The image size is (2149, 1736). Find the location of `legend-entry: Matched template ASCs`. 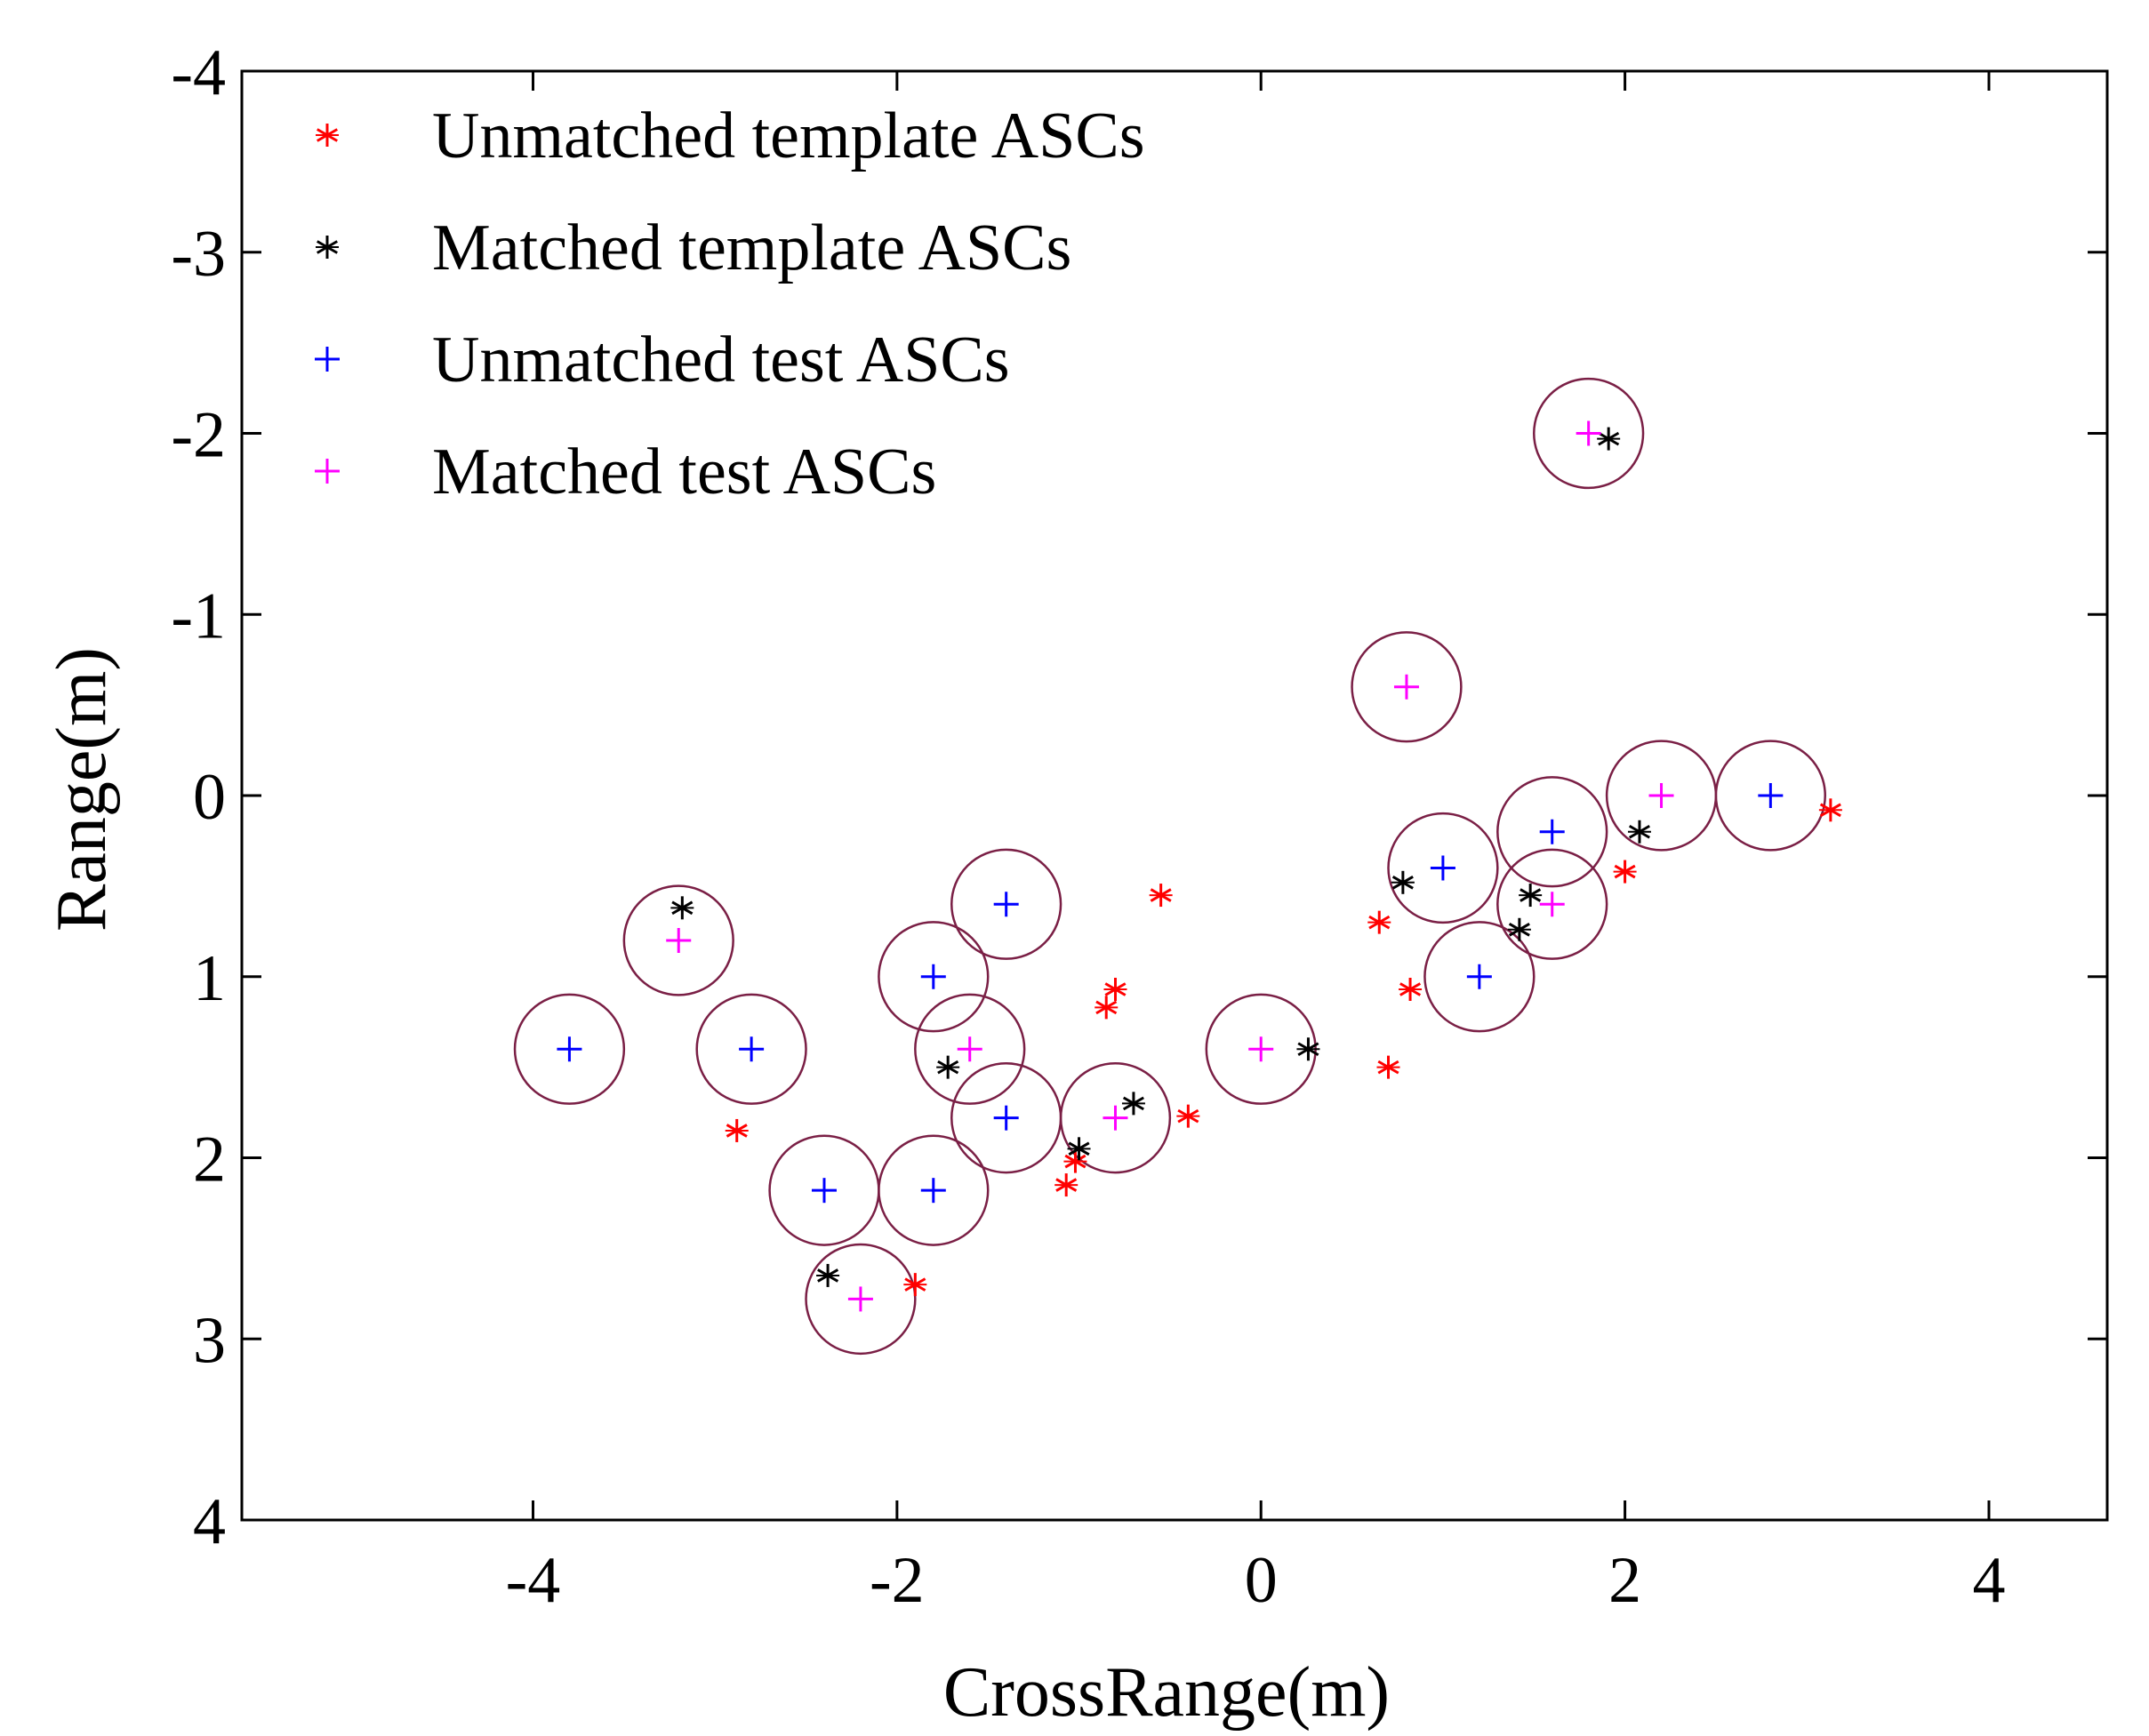

legend-entry: Matched template ASCs is located at coordinates (693, 248).